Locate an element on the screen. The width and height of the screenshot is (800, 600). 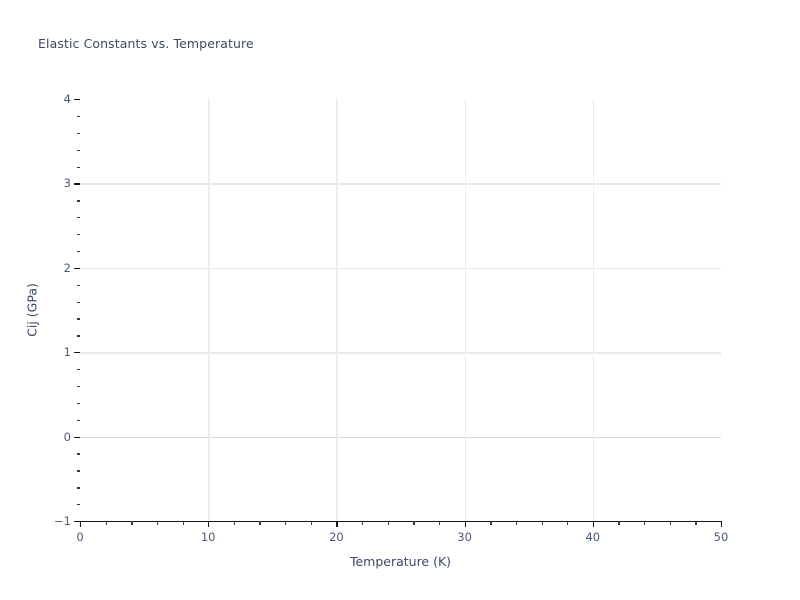
y-axis-title-text: Cij (GPa) is located at coordinates (32, 310).